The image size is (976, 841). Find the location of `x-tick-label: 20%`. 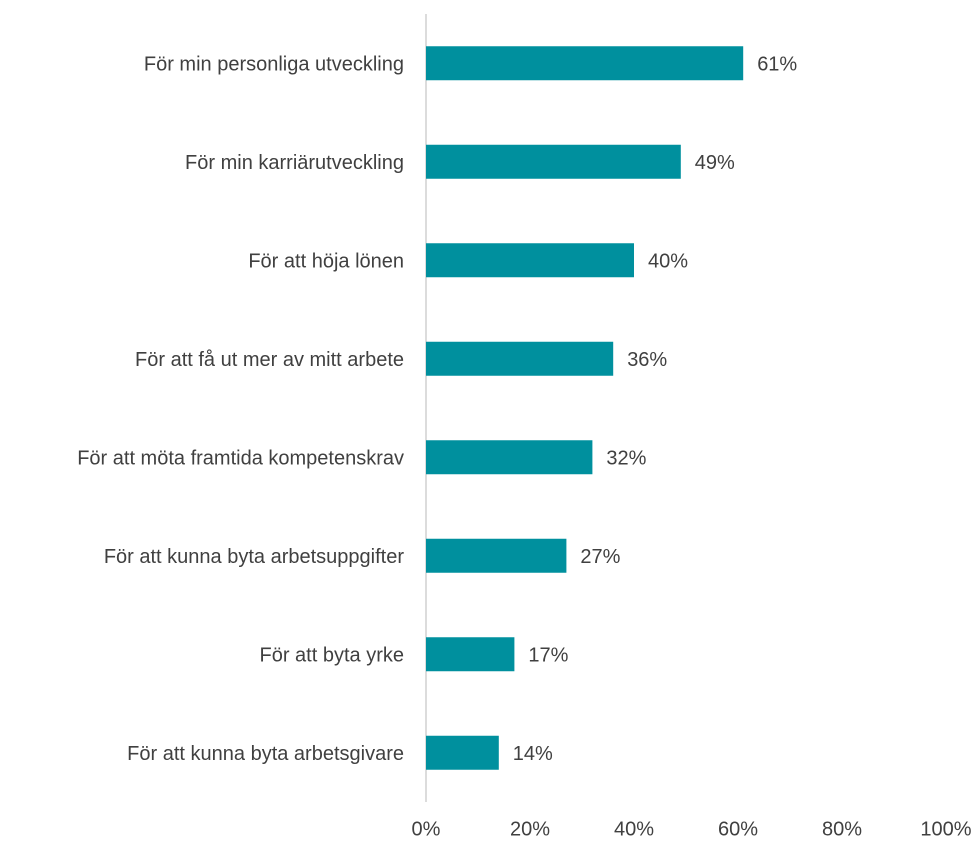

x-tick-label: 20% is located at coordinates (530, 829).